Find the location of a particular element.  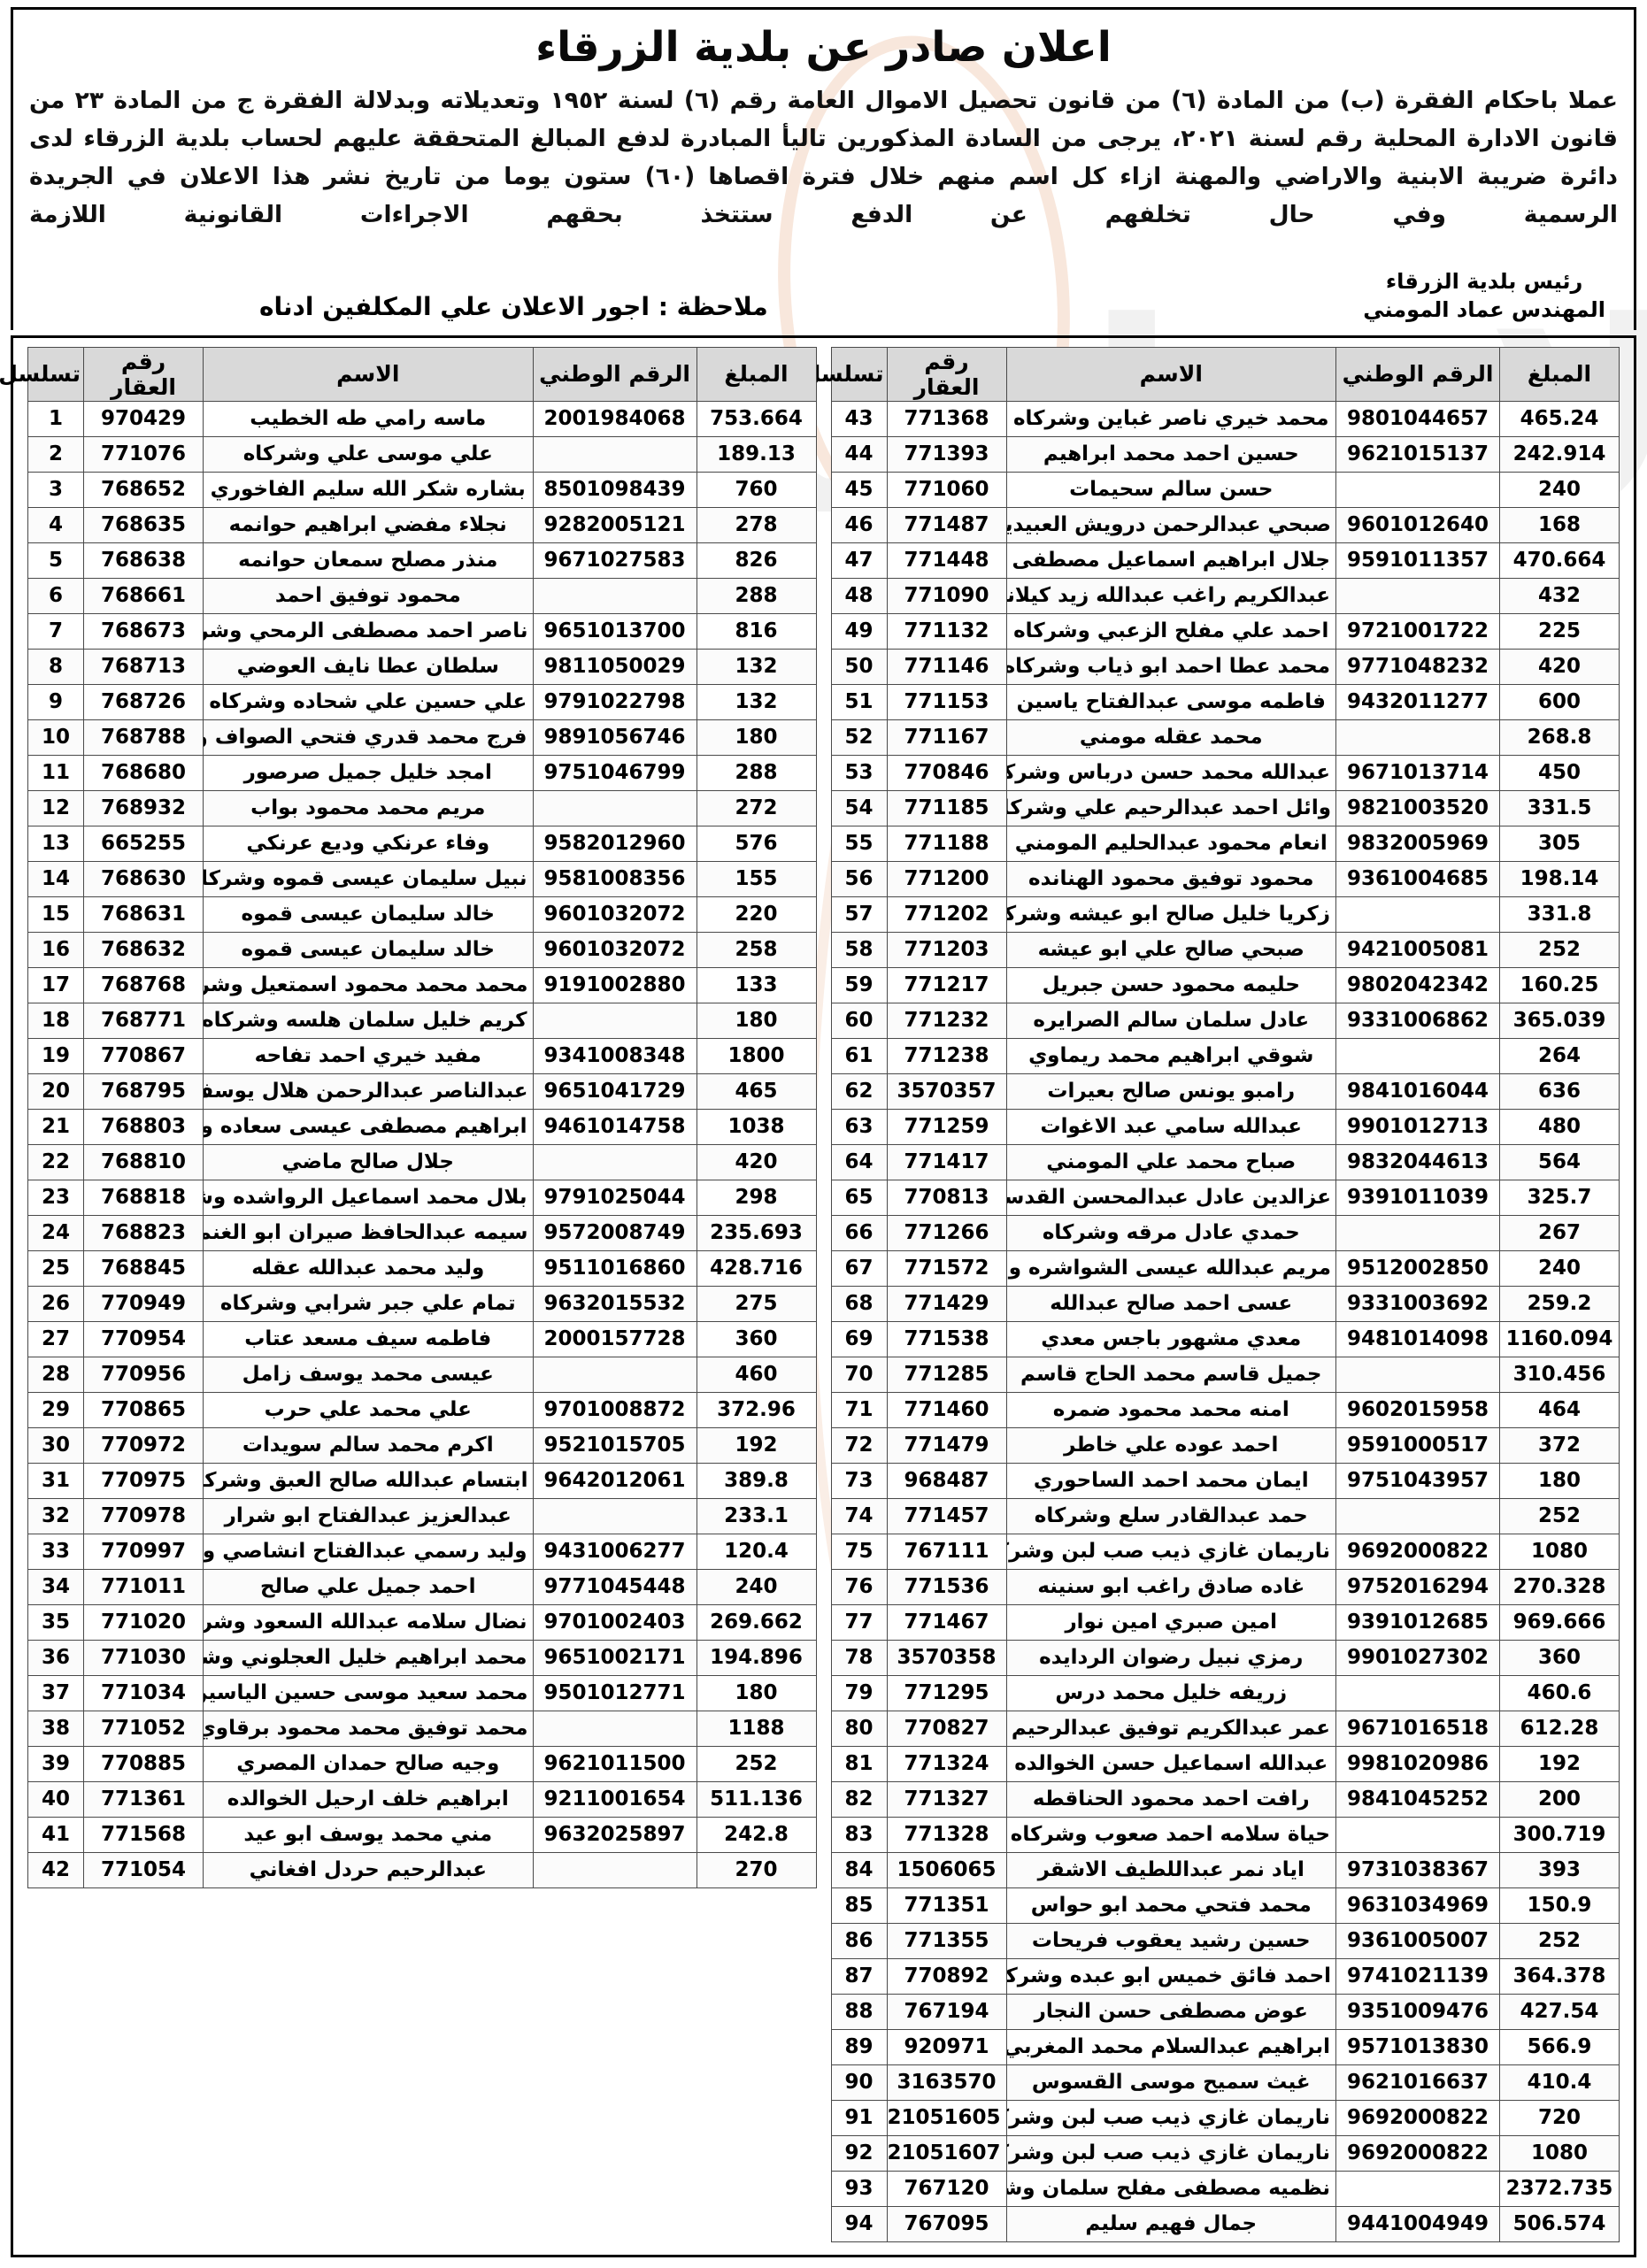

cell-amount: 264 is located at coordinates (1559, 1055).